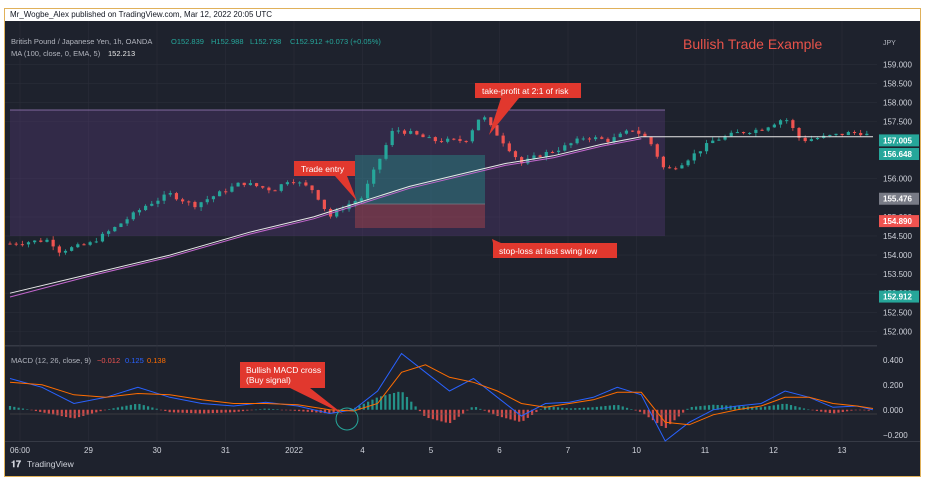 The width and height of the screenshot is (931, 481). Describe the element at coordinates (291, 388) in the screenshot. I see `macd-cross-callout: Bullish MACD cross (Buy signal)` at that location.